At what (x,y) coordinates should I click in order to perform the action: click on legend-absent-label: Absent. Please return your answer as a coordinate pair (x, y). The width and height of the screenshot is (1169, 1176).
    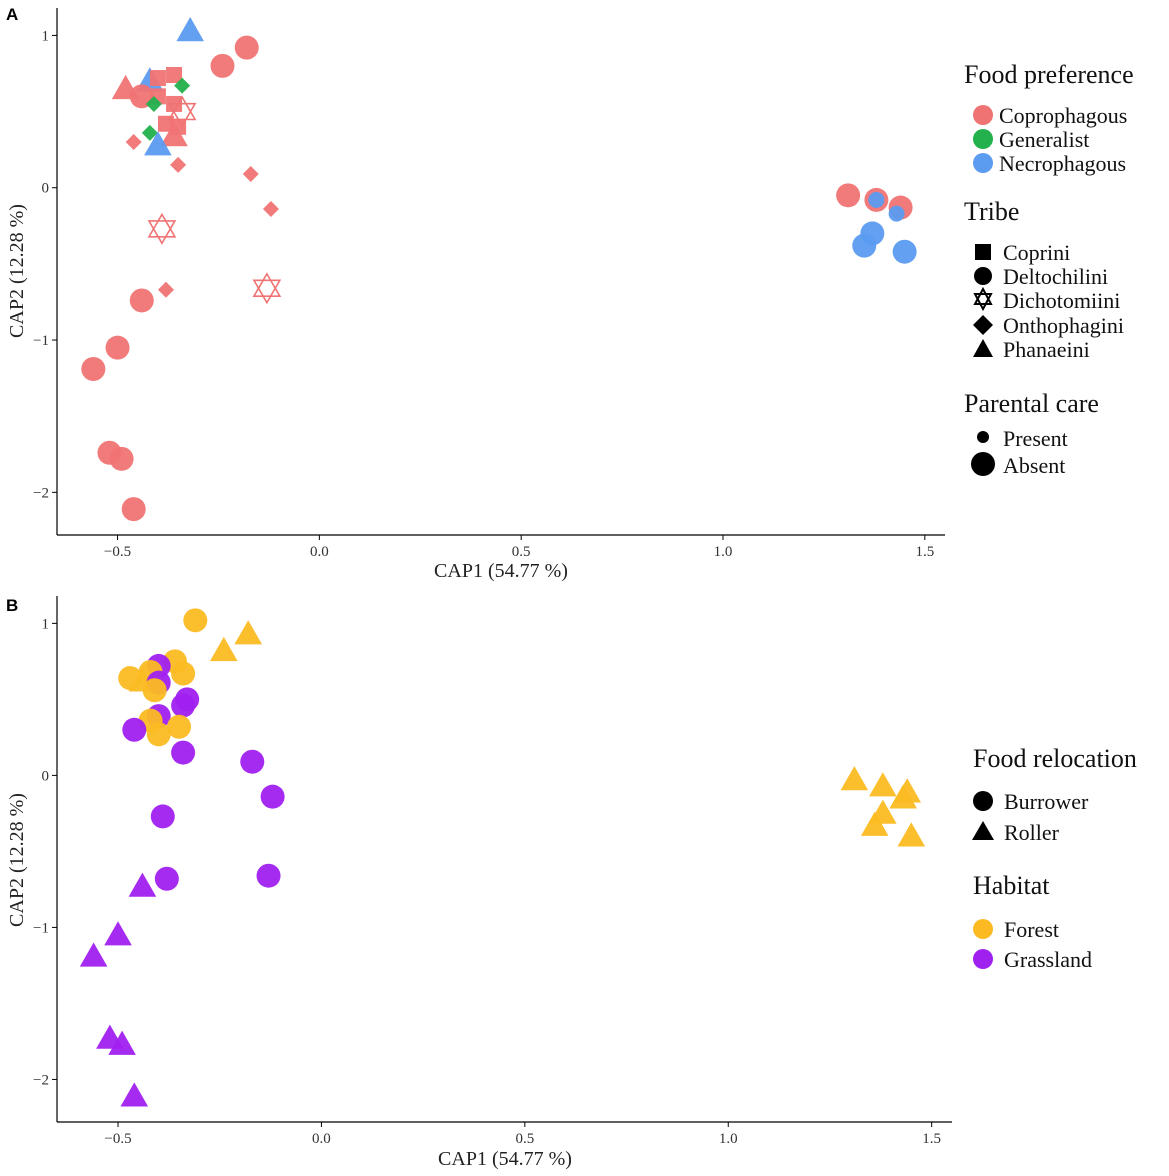
    Looking at the image, I should click on (1034, 465).